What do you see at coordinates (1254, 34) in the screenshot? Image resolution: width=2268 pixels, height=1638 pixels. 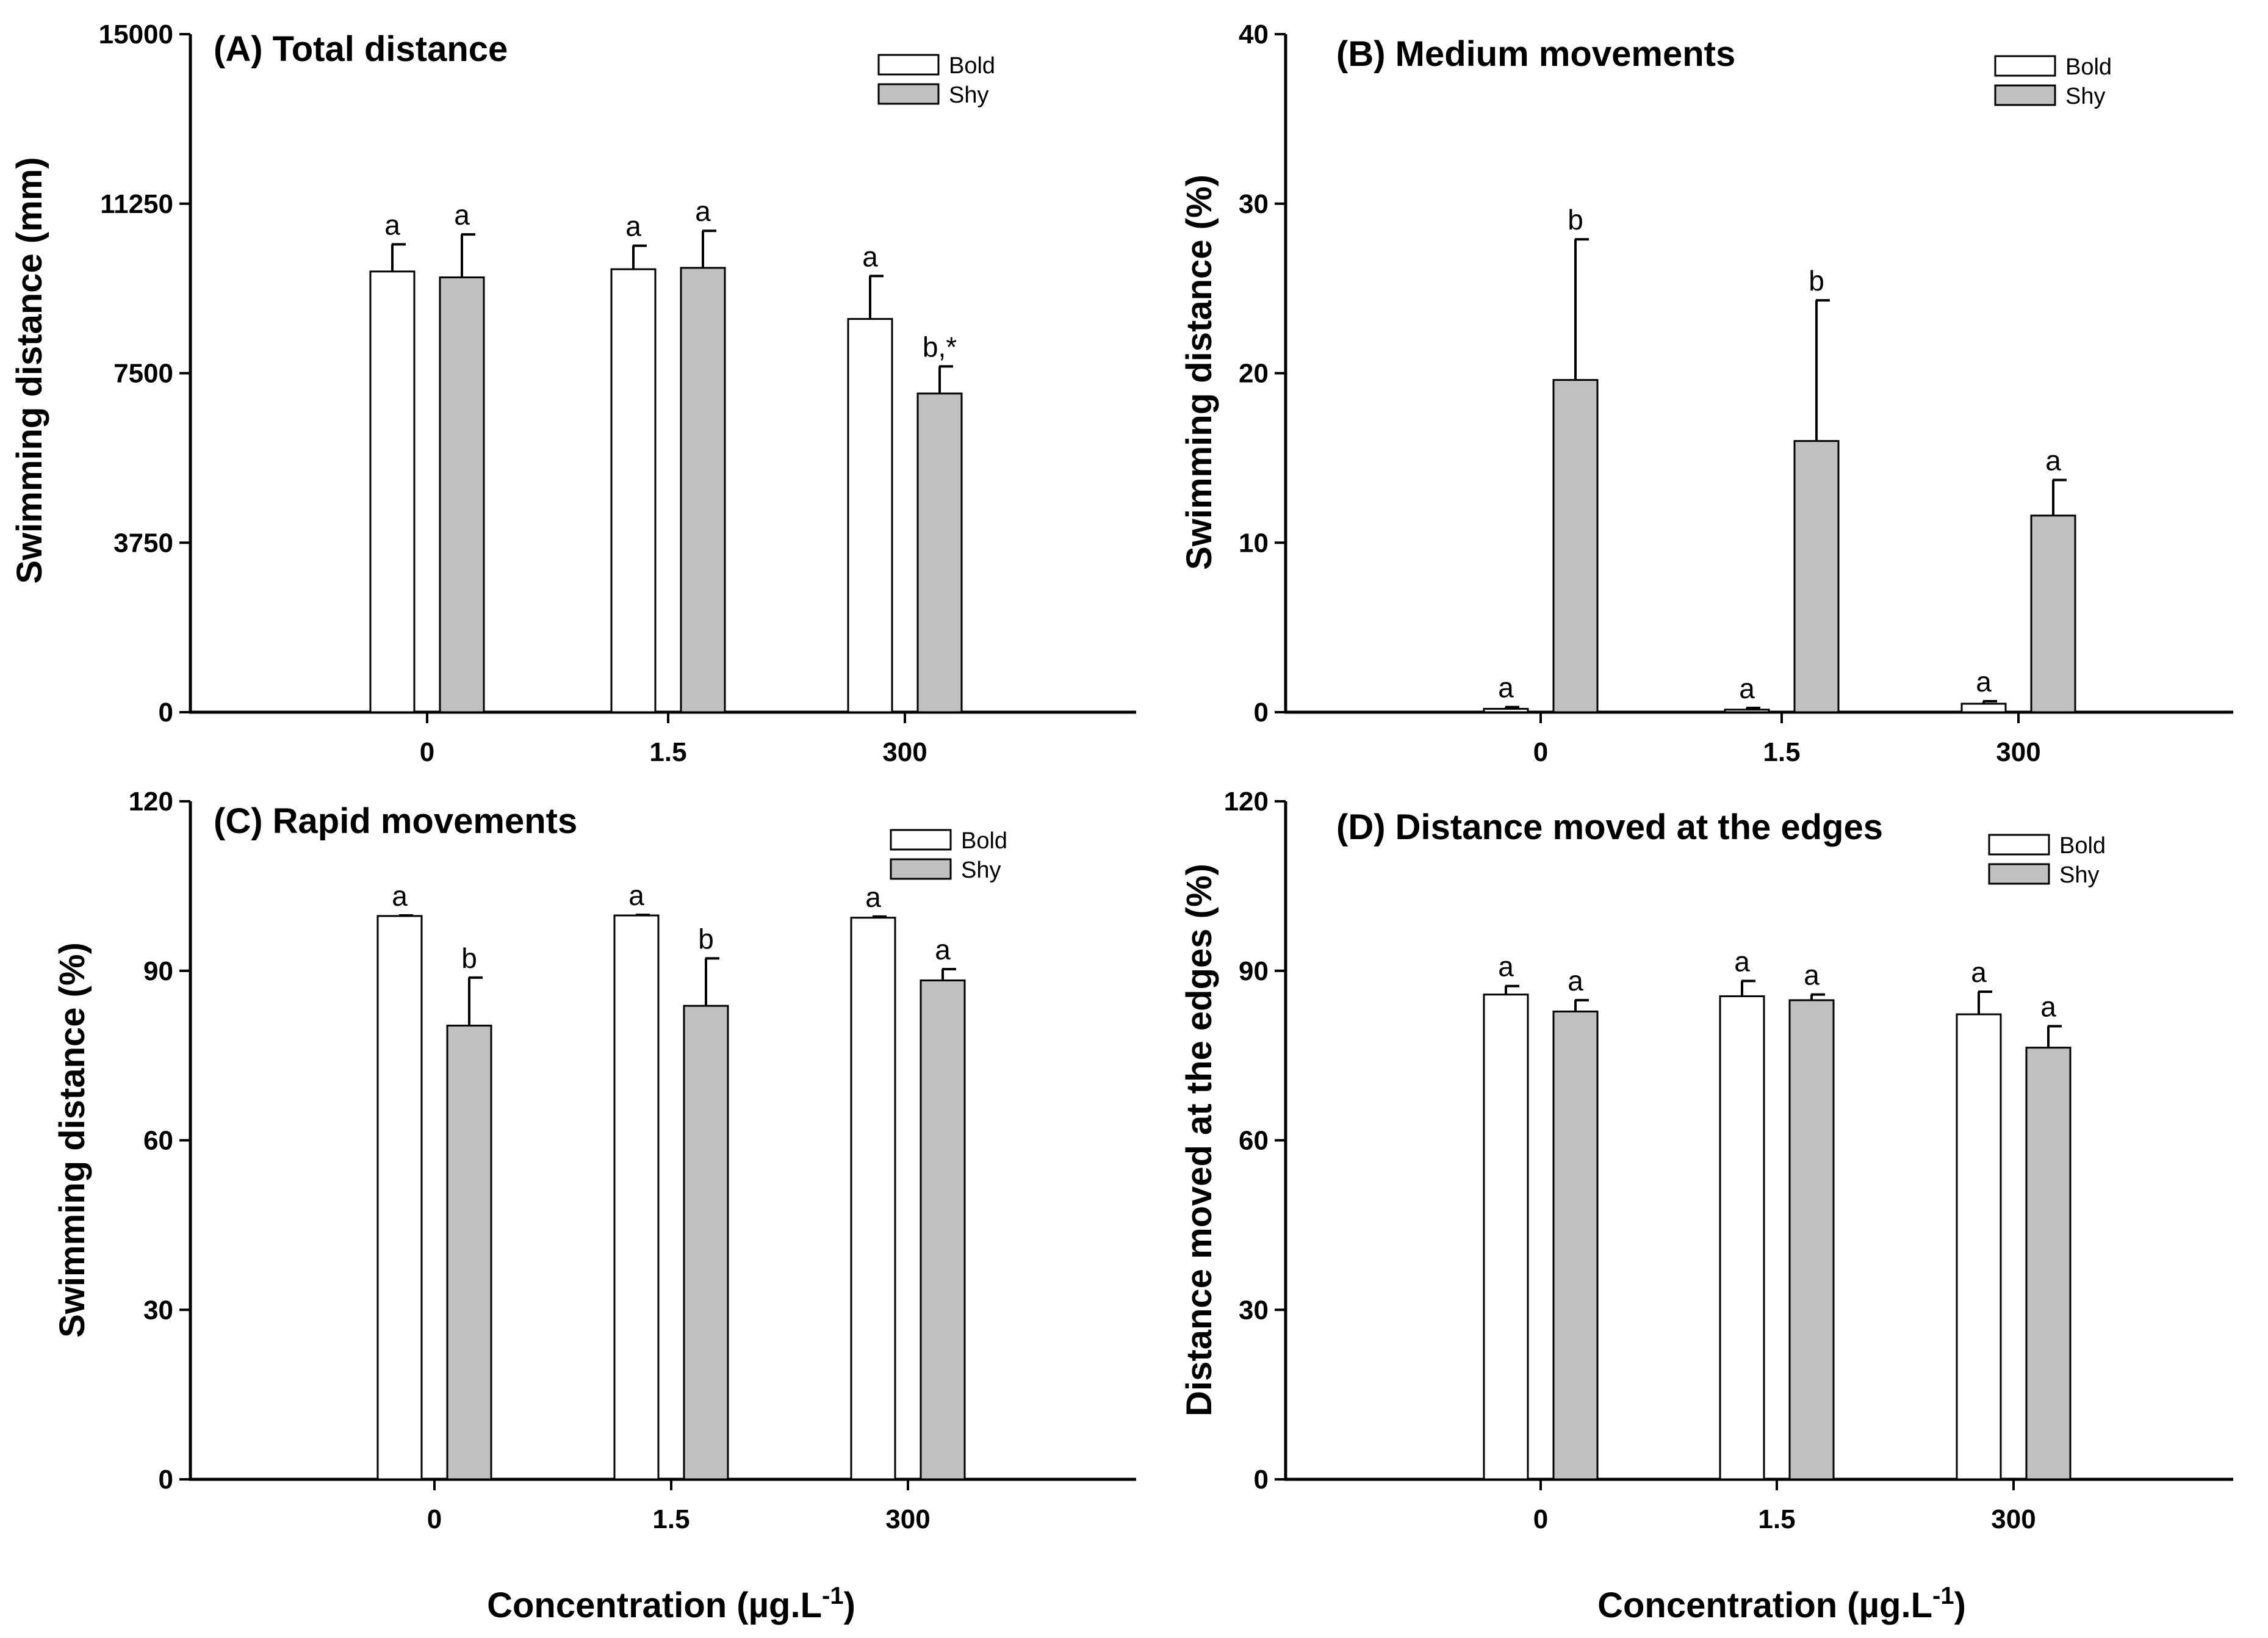 I see `y-tick-label: 40` at bounding box center [1254, 34].